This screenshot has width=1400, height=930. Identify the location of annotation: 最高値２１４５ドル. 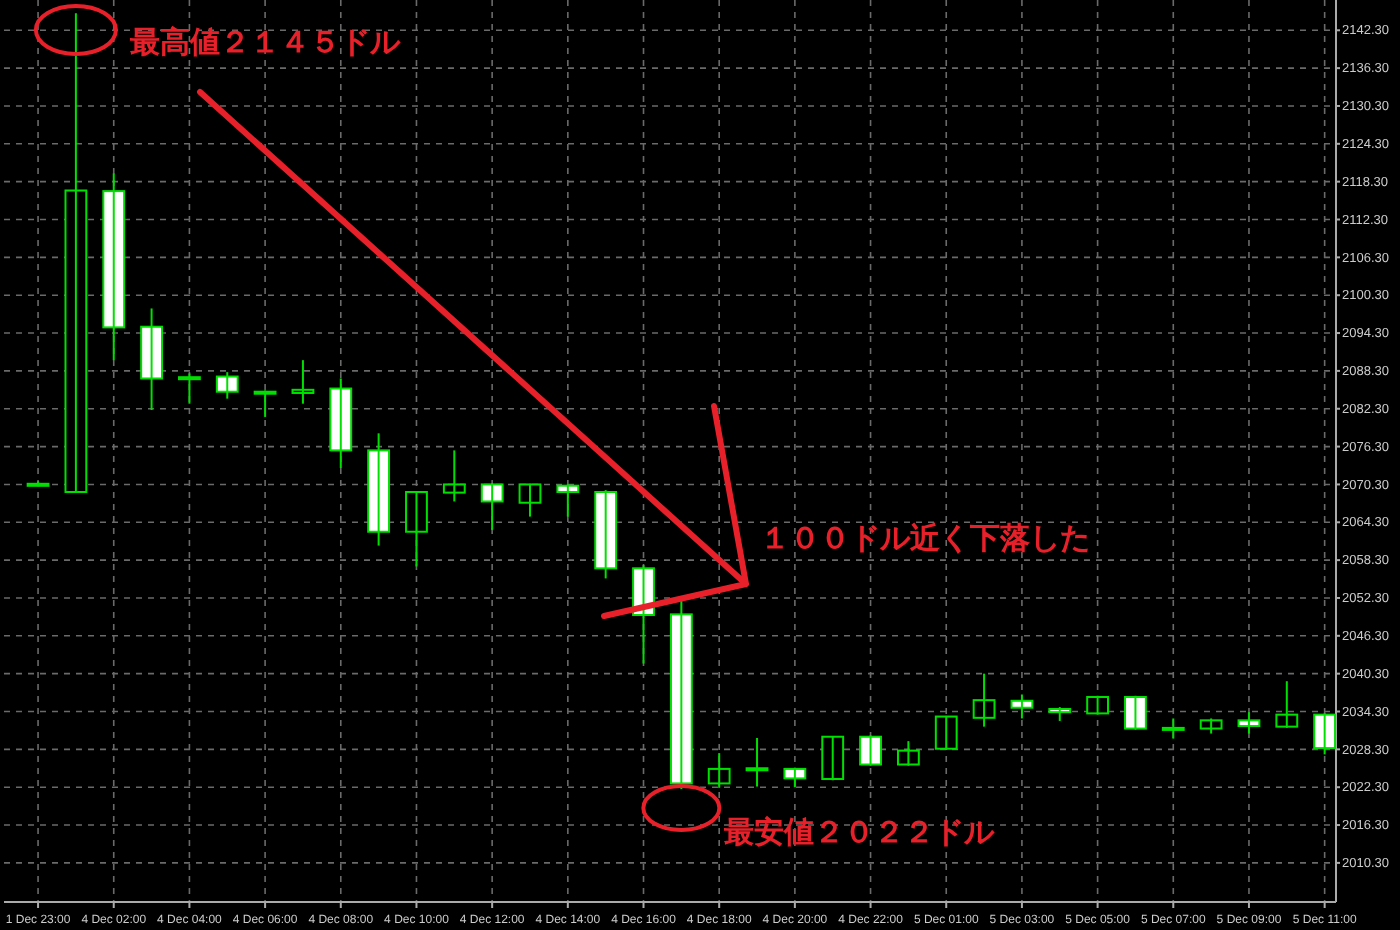
(265, 42).